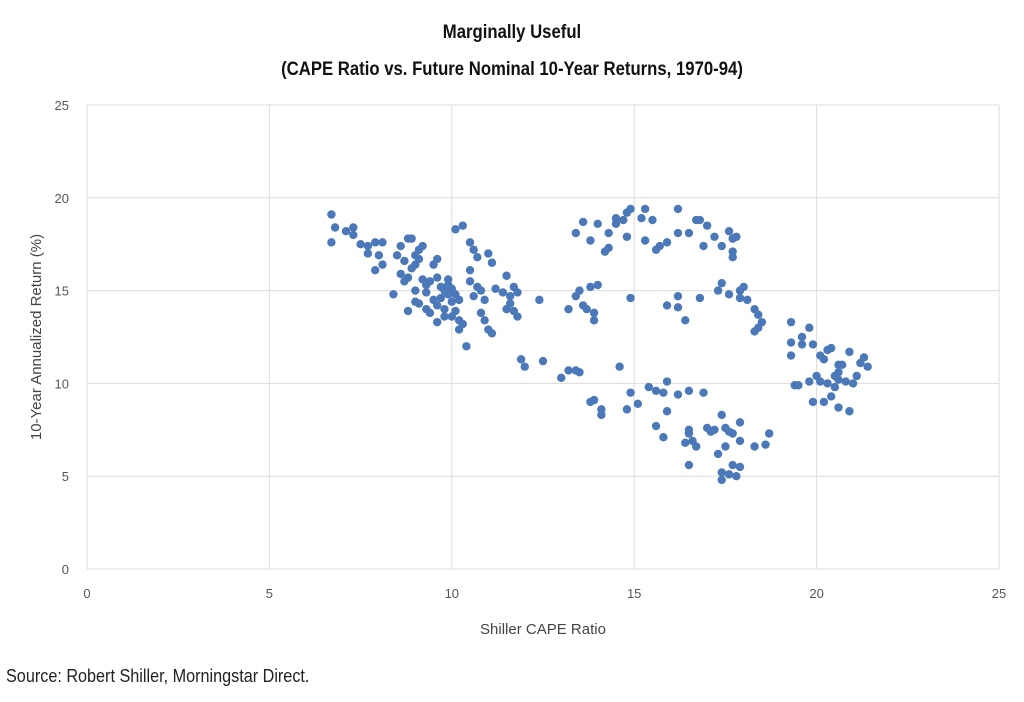 This screenshot has height=702, width=1024. What do you see at coordinates (634, 593) in the screenshot?
I see `x-tick-label: 15` at bounding box center [634, 593].